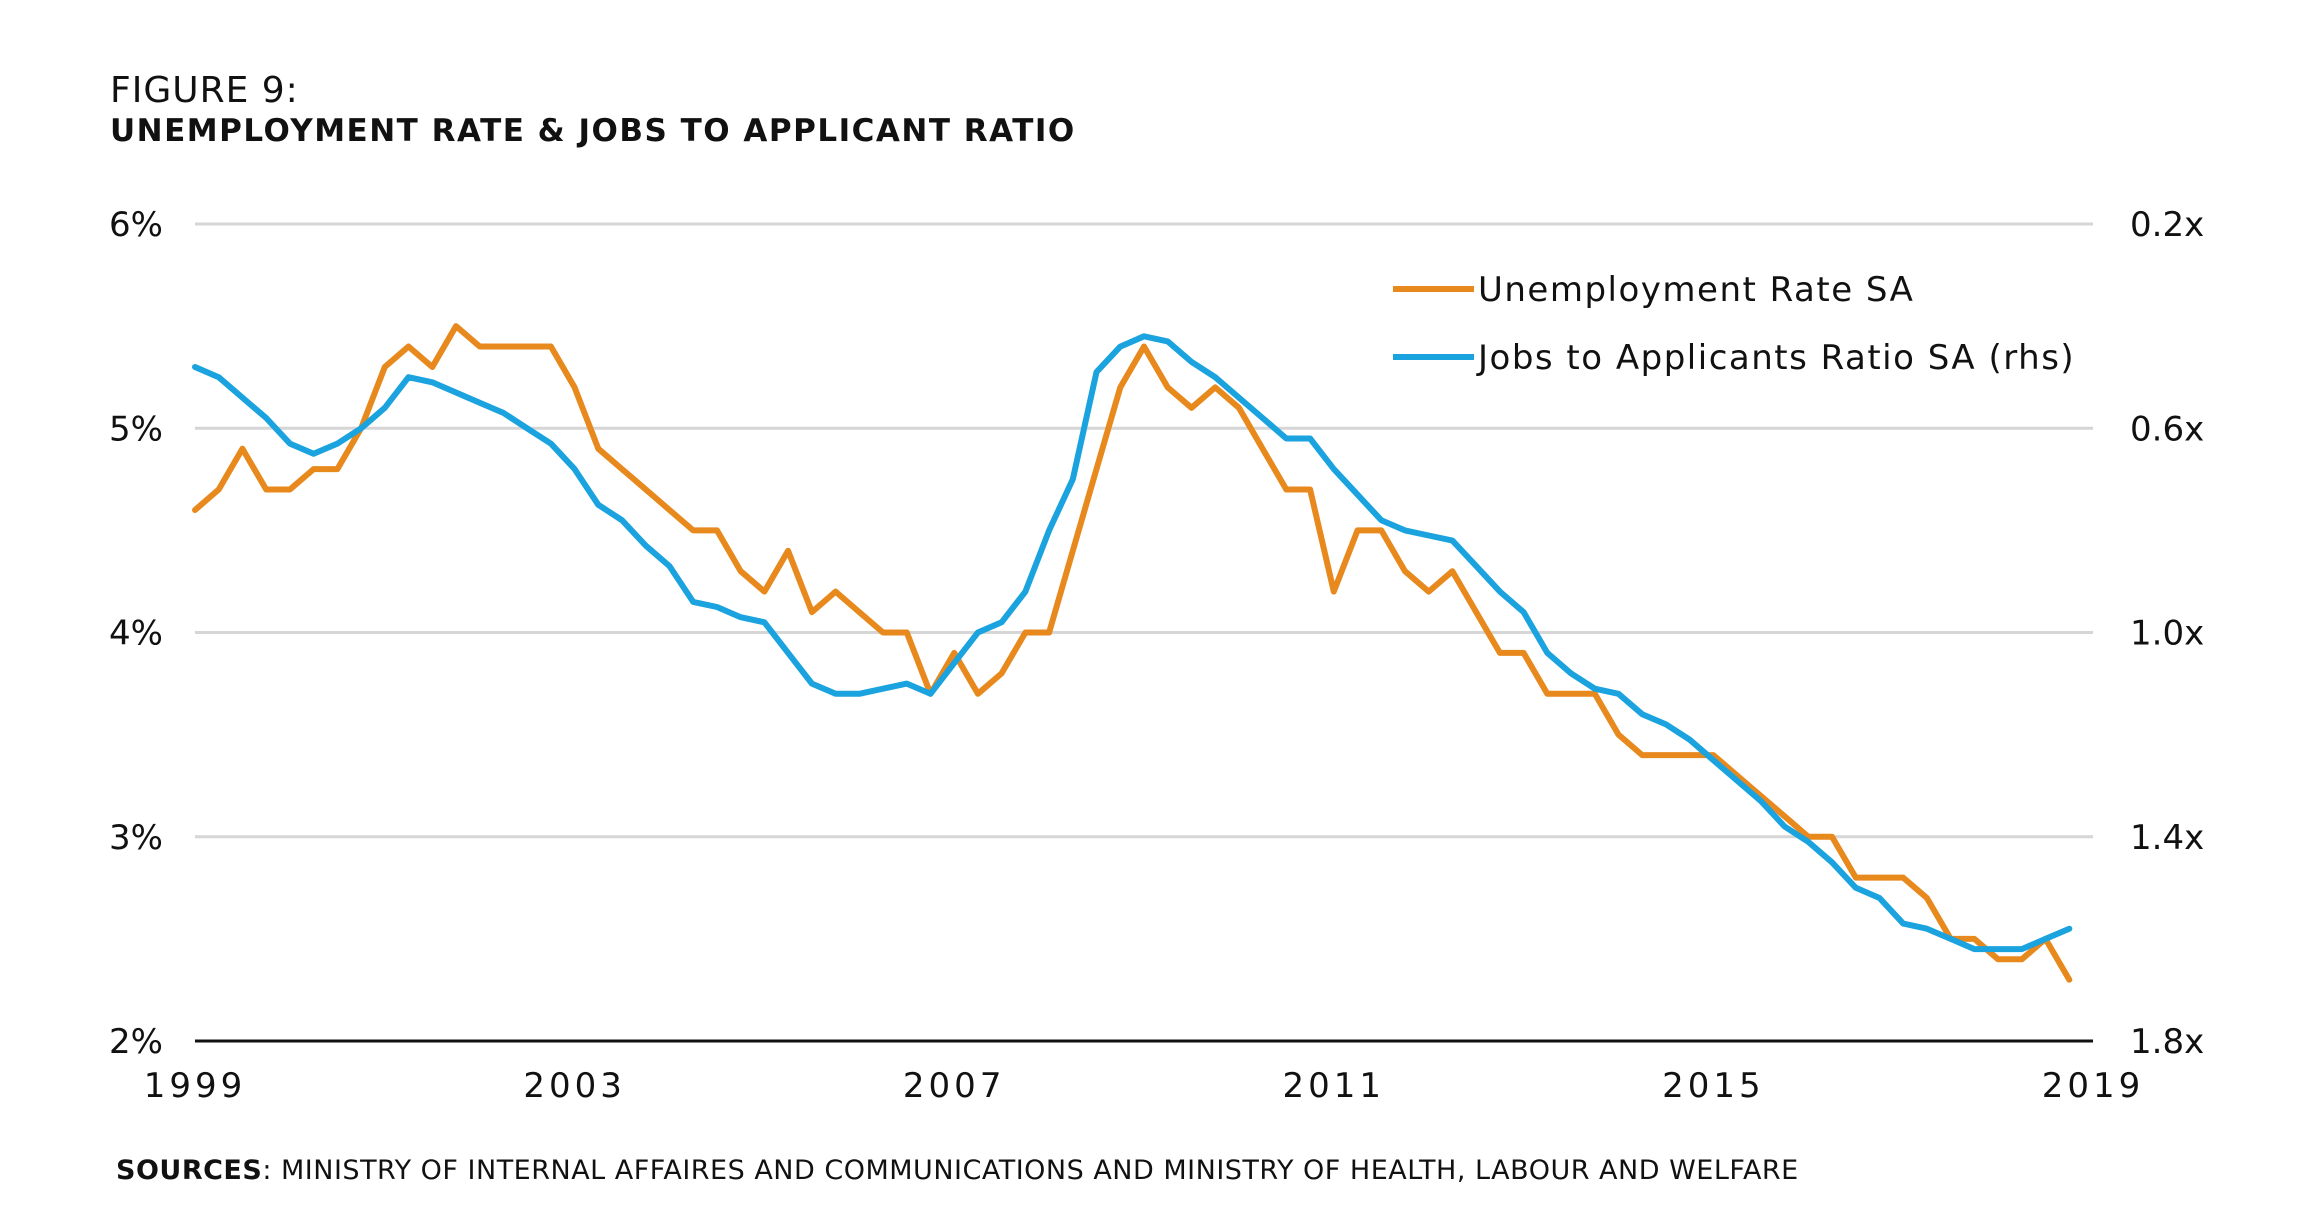 Image resolution: width=2311 pixels, height=1214 pixels. I want to click on x-tick-label: 1999, so click(195, 1086).